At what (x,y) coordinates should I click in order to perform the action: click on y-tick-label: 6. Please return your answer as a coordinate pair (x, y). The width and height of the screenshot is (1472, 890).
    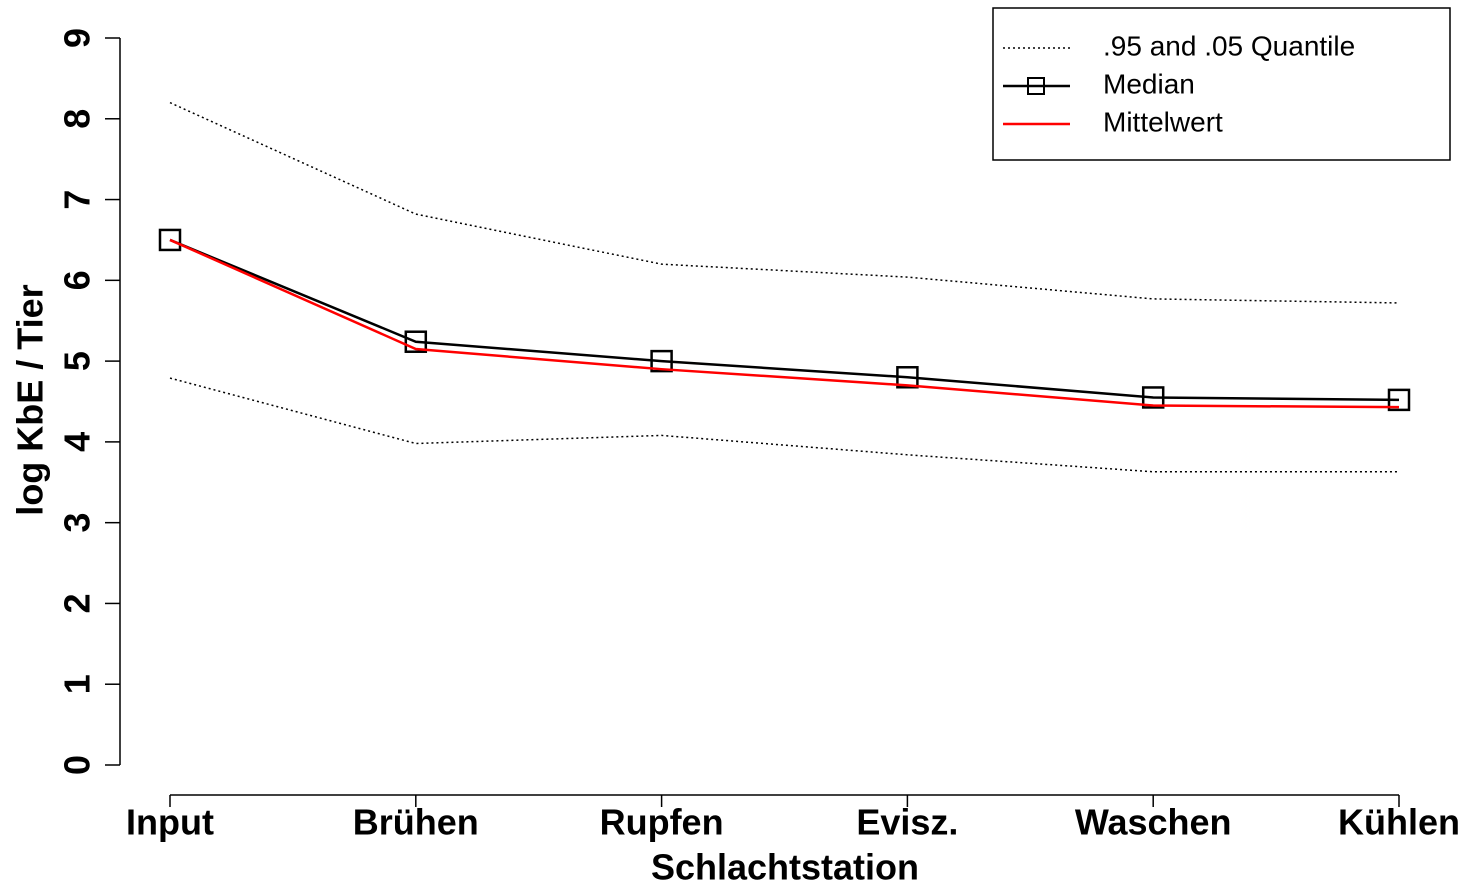
    Looking at the image, I should click on (77, 280).